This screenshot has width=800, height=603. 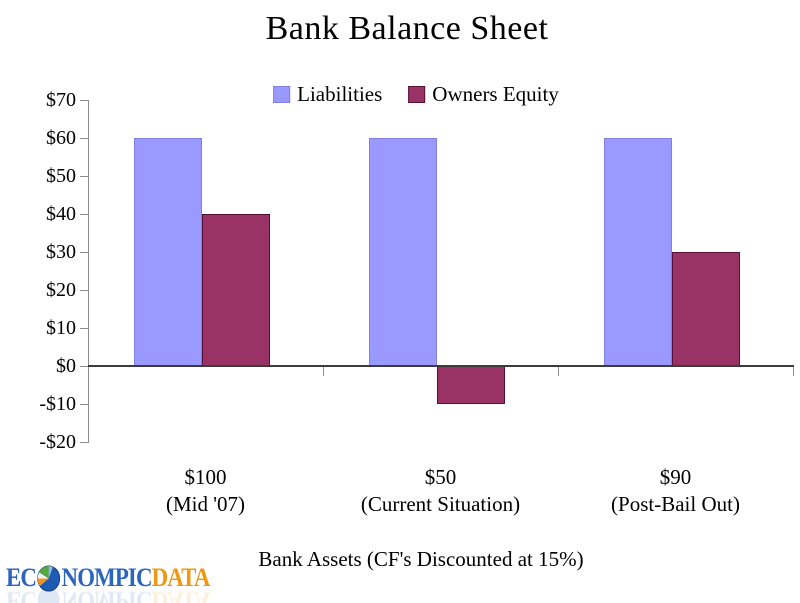 I want to click on category-note: (Post-Bail Out), so click(x=675, y=504).